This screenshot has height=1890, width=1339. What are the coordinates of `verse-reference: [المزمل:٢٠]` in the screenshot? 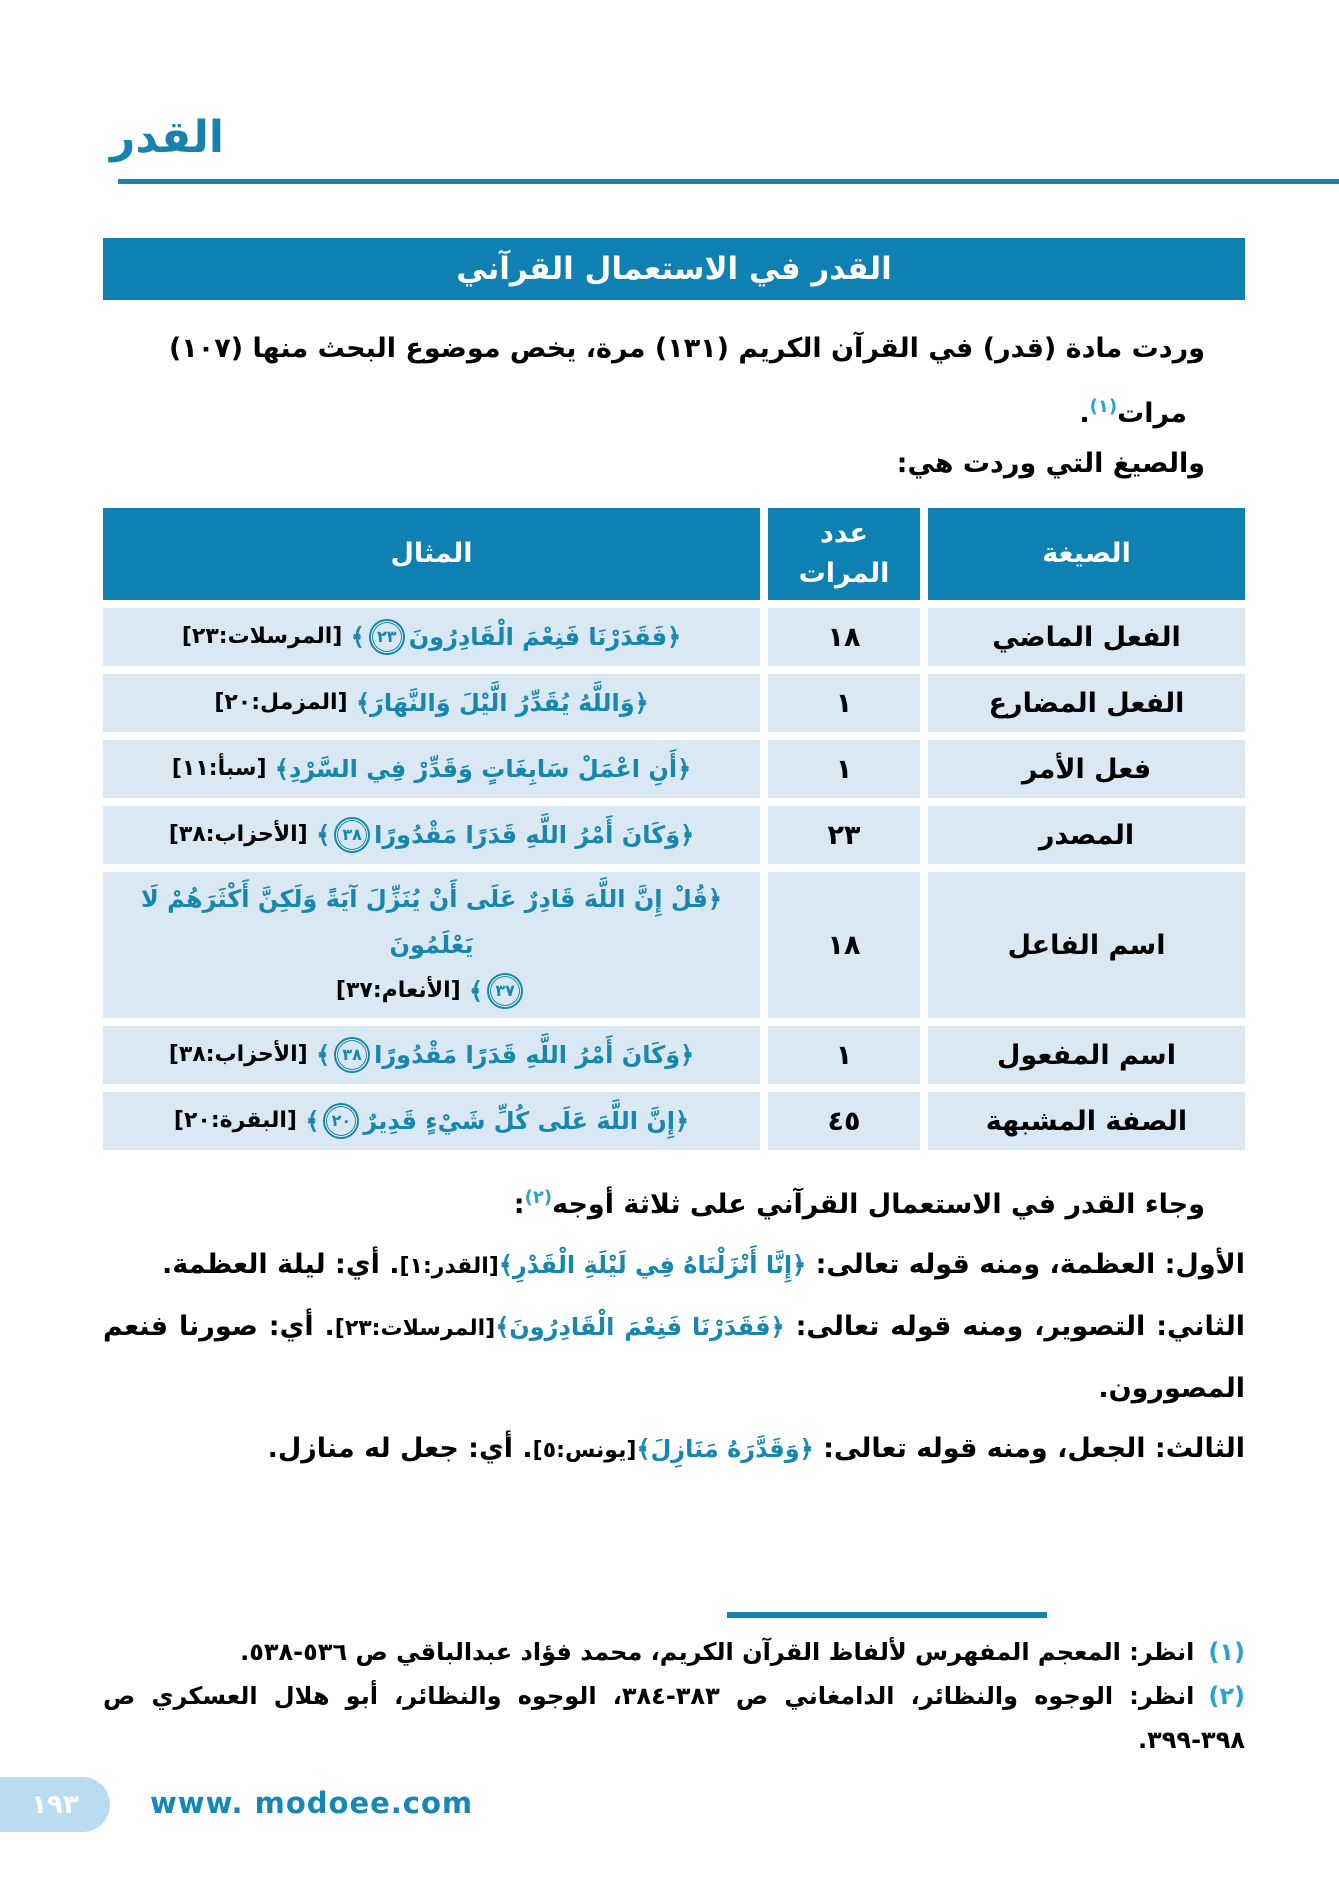 It's located at (281, 702).